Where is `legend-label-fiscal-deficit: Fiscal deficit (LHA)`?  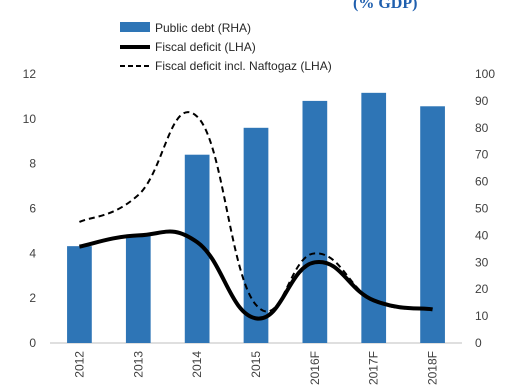
legend-label-fiscal-deficit: Fiscal deficit (LHA) is located at coordinates (205, 47).